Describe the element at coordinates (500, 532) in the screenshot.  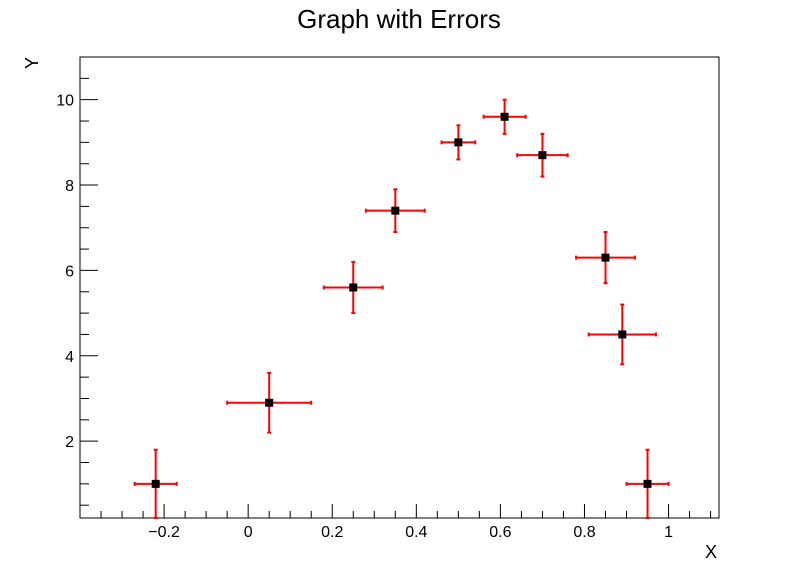
I see `x-tick-label: 0.6` at that location.